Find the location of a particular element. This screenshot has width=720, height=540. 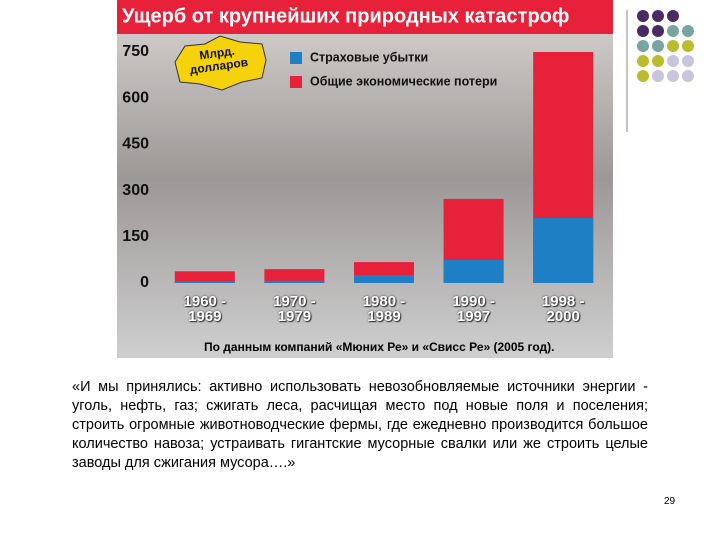

x-tick-label: 1980 - 1989 is located at coordinates (384, 309).